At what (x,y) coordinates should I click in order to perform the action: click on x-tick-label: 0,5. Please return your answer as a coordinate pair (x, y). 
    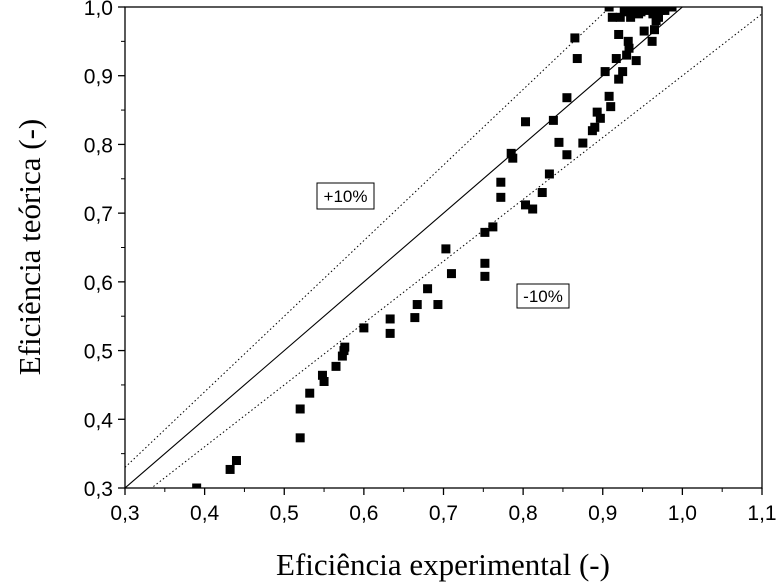
    Looking at the image, I should click on (284, 513).